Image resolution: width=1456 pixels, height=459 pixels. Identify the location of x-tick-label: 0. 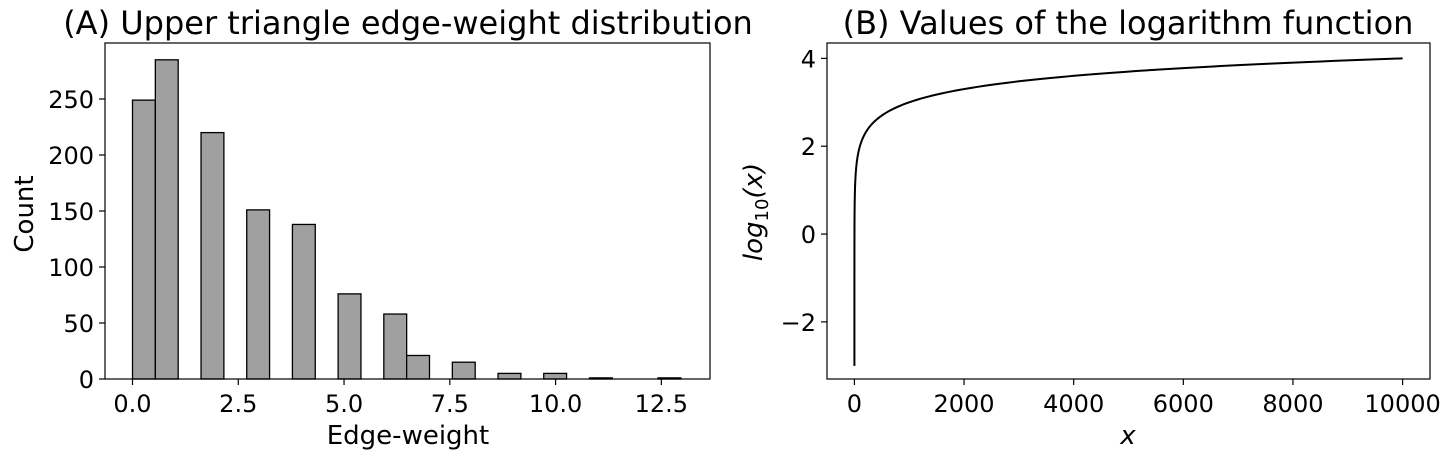
(854, 404).